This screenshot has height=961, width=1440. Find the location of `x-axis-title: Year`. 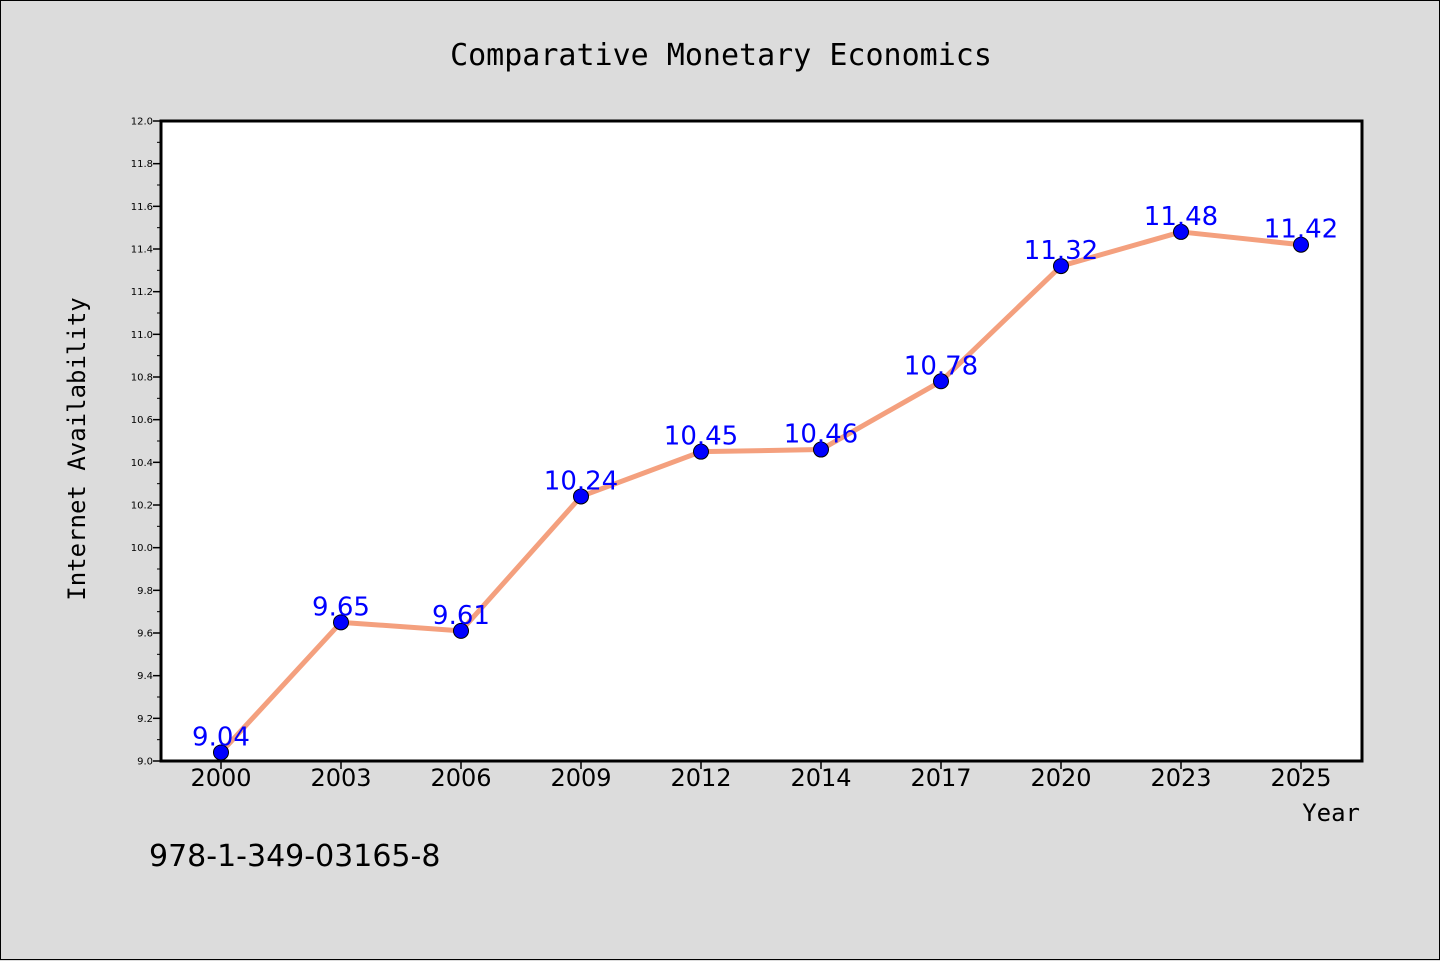

x-axis-title: Year is located at coordinates (1331, 813).